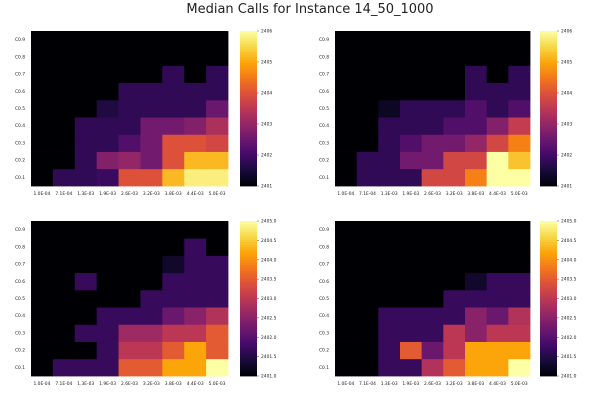 Image resolution: width=600 pixels, height=400 pixels. What do you see at coordinates (269, 318) in the screenshot?
I see `colorbar-tick-label: 2402.5` at bounding box center [269, 318].